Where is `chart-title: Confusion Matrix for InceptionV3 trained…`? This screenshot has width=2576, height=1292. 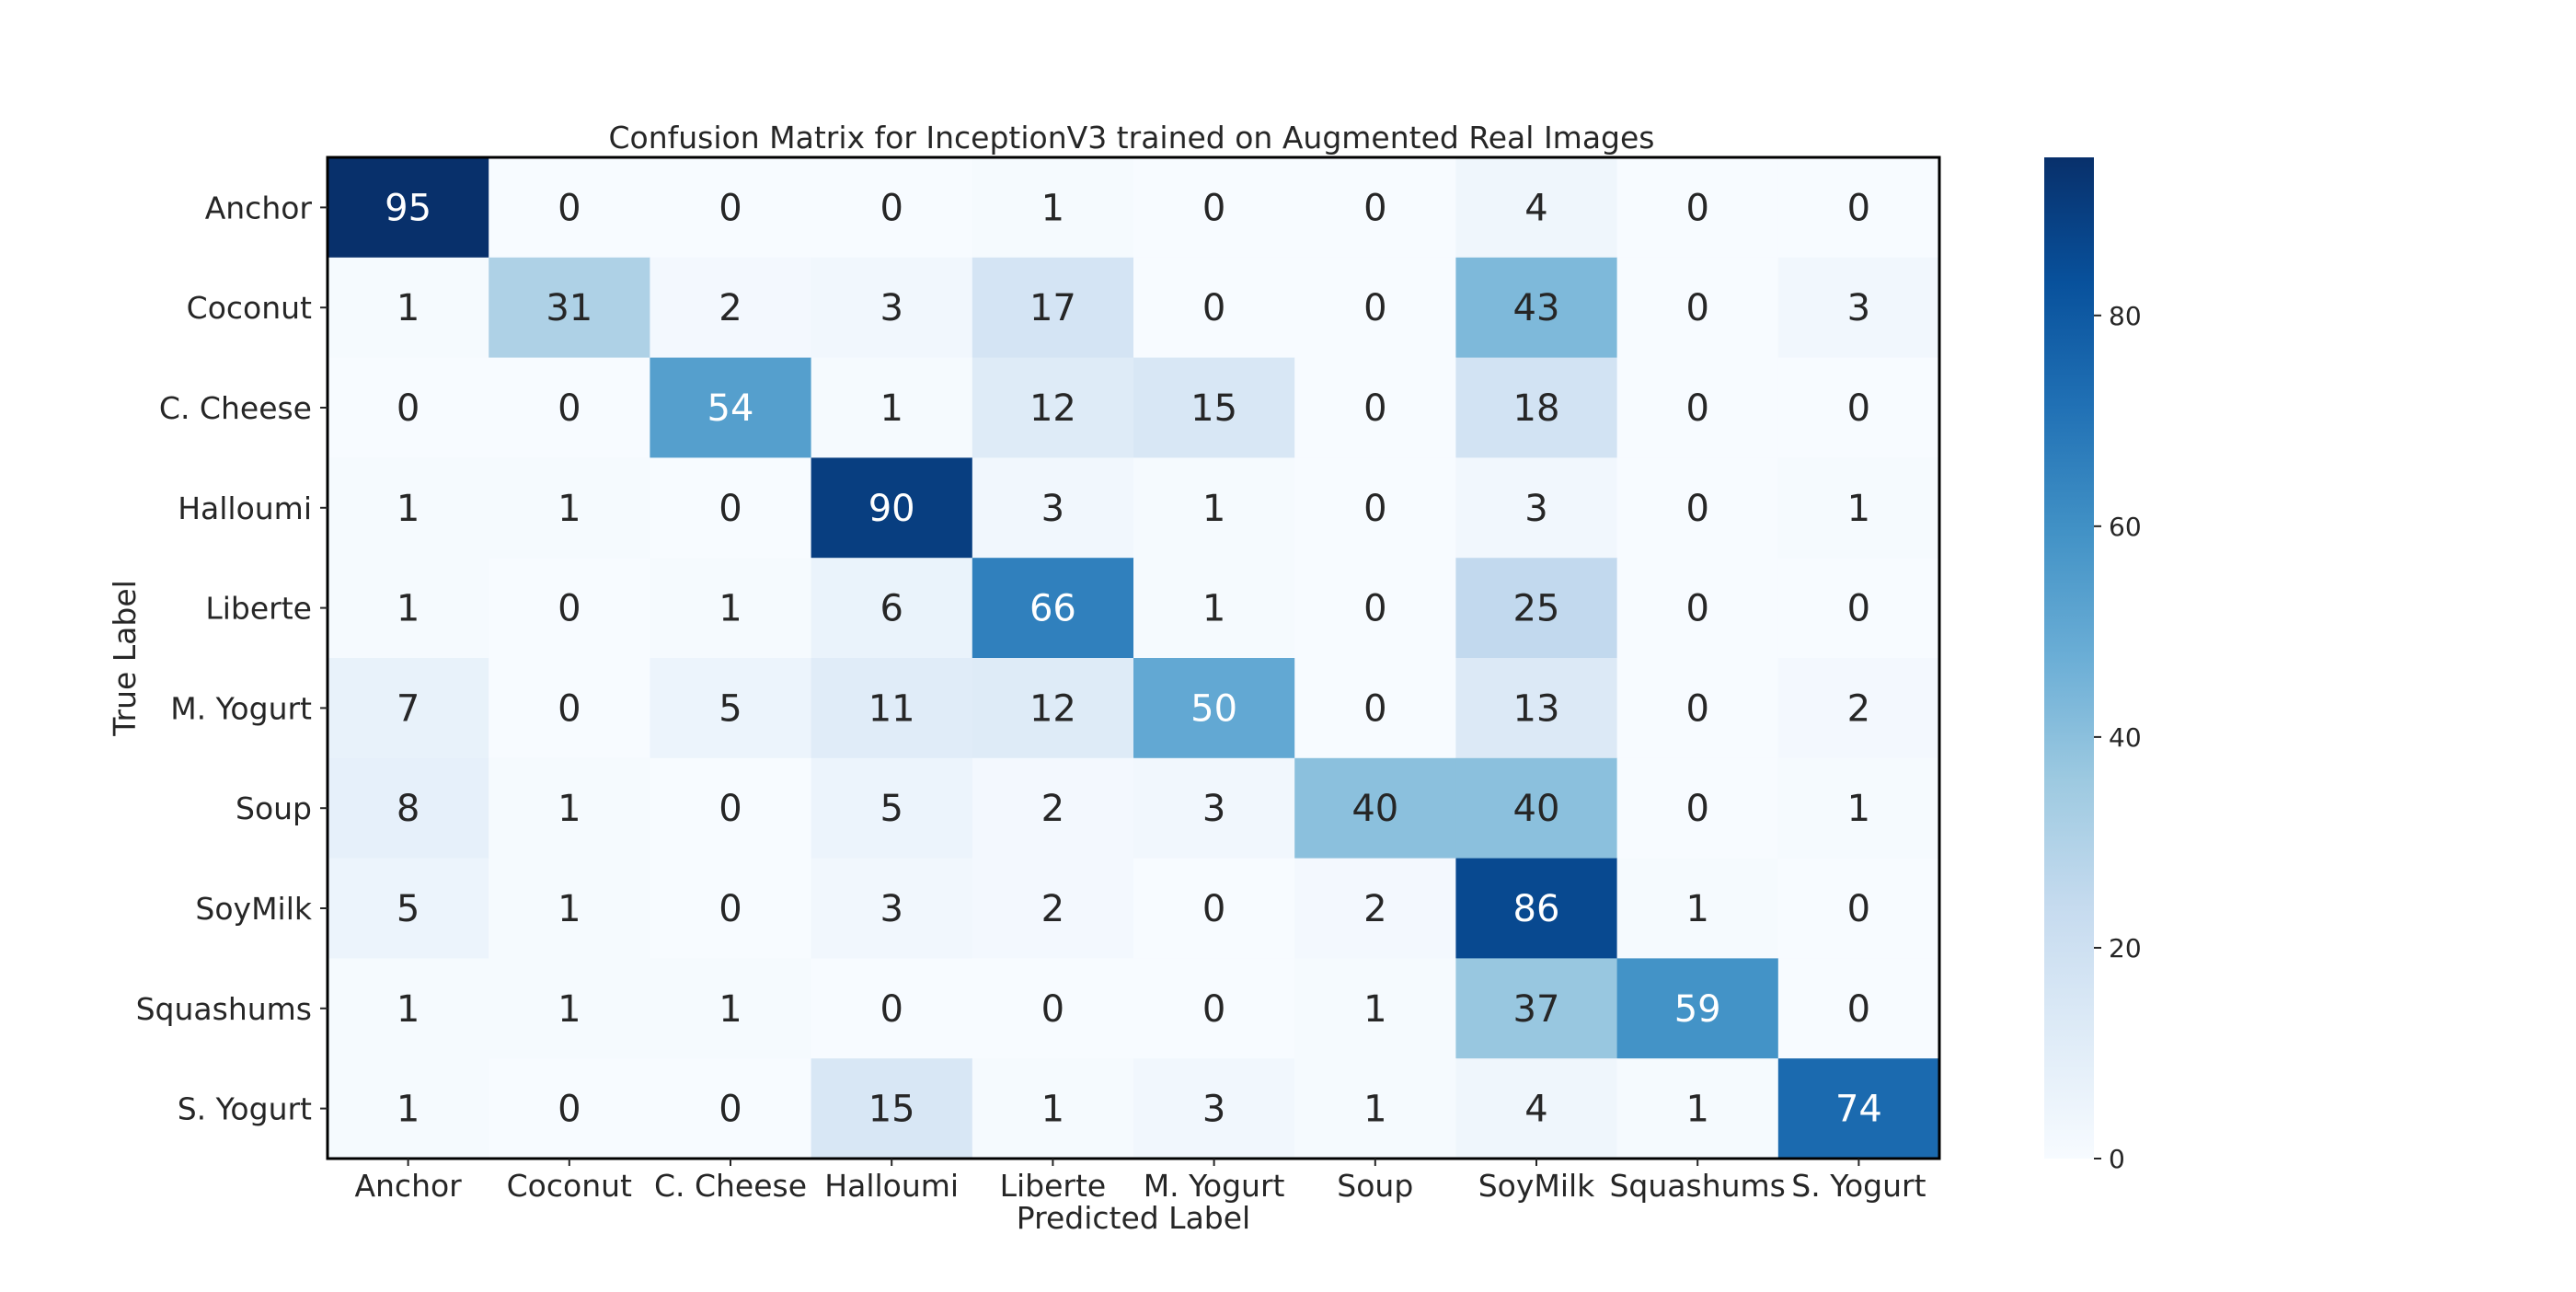 chart-title: Confusion Matrix for InceptionV3 trained… is located at coordinates (1131, 138).